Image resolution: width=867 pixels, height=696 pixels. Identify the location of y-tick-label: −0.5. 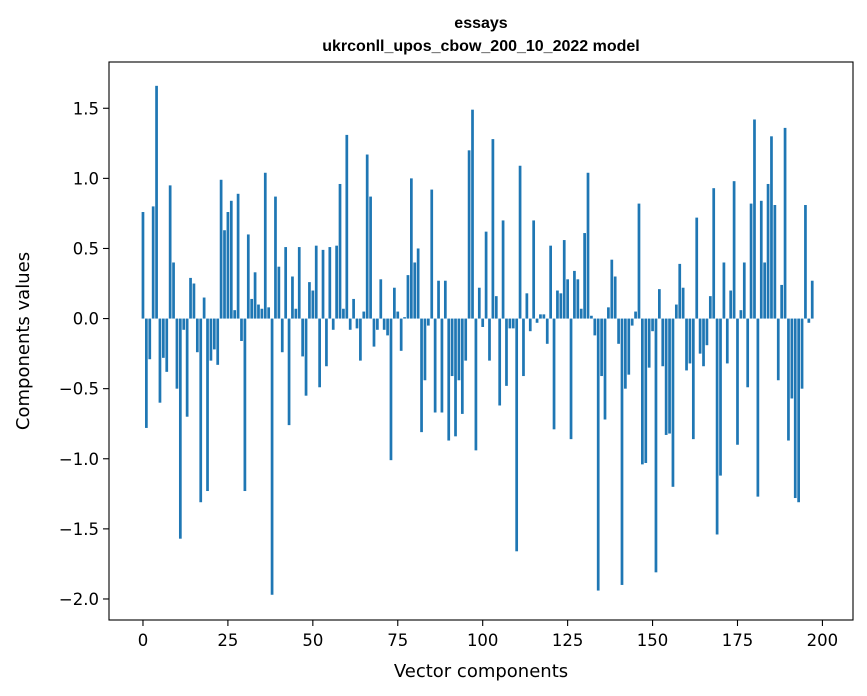
(79, 389).